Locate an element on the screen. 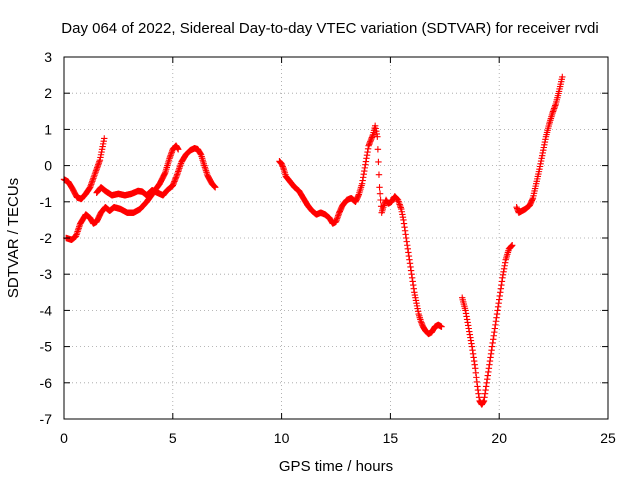  y-tick-label: 0 is located at coordinates (48, 166).